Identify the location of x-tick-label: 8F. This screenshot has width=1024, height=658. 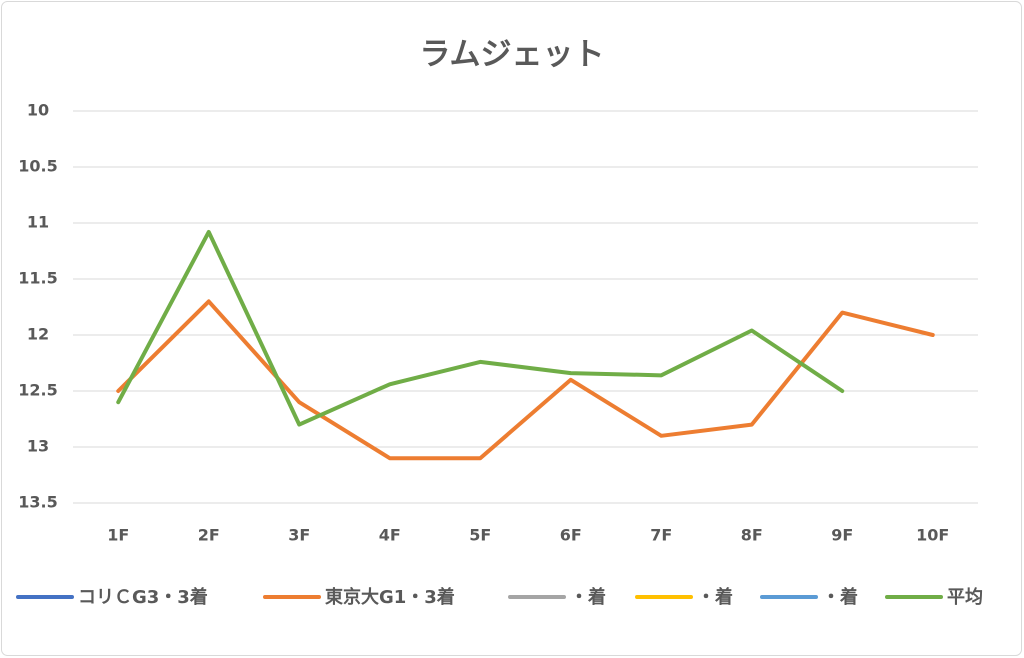
(752, 535).